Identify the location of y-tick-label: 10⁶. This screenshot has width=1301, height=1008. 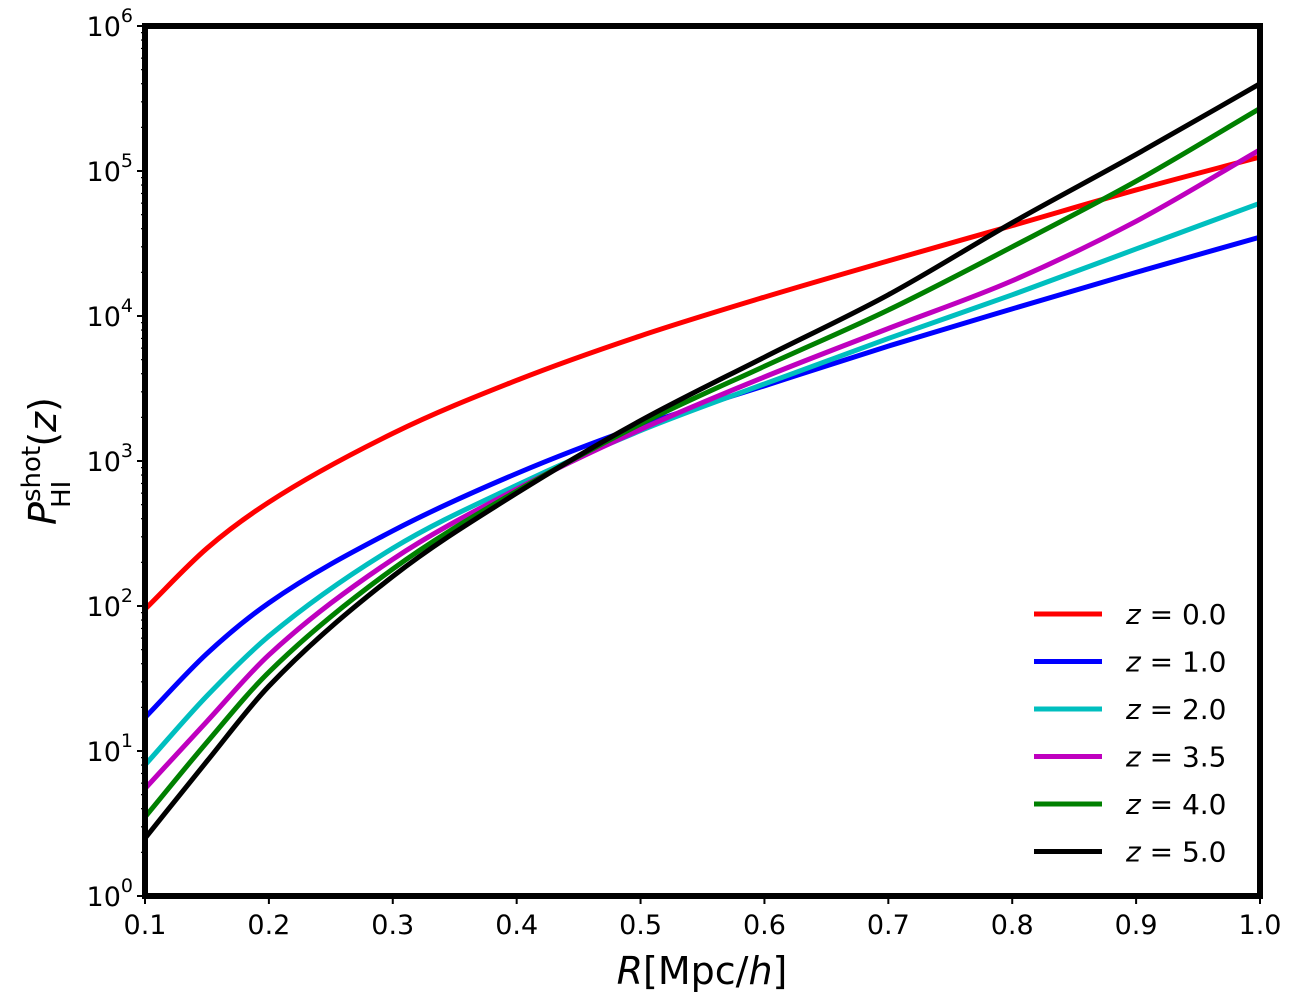
(110, 24).